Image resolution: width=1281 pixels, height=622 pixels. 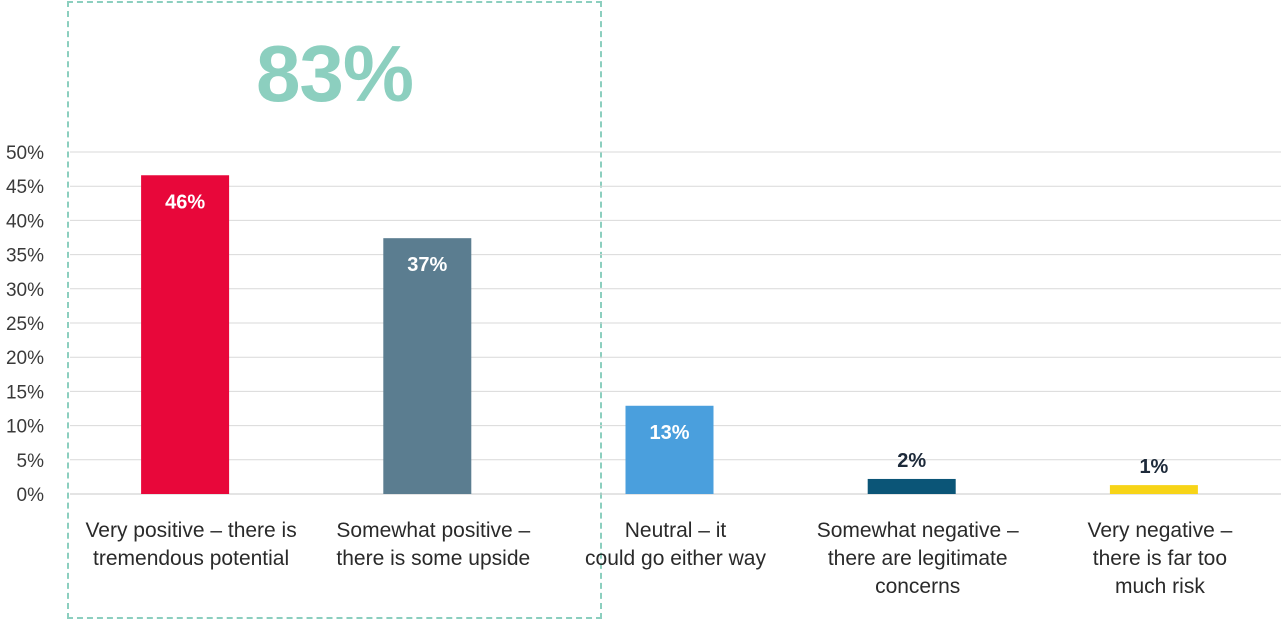 What do you see at coordinates (25, 256) in the screenshot?
I see `y-tick-label: 35%` at bounding box center [25, 256].